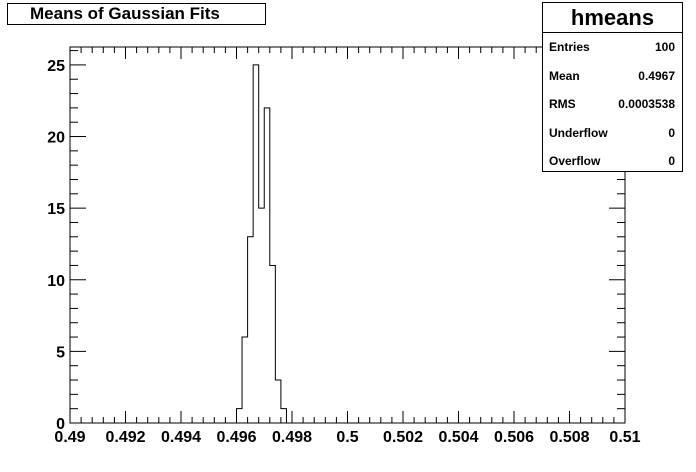 The image size is (696, 472). Describe the element at coordinates (60, 352) in the screenshot. I see `y-tick-label: 5` at that location.